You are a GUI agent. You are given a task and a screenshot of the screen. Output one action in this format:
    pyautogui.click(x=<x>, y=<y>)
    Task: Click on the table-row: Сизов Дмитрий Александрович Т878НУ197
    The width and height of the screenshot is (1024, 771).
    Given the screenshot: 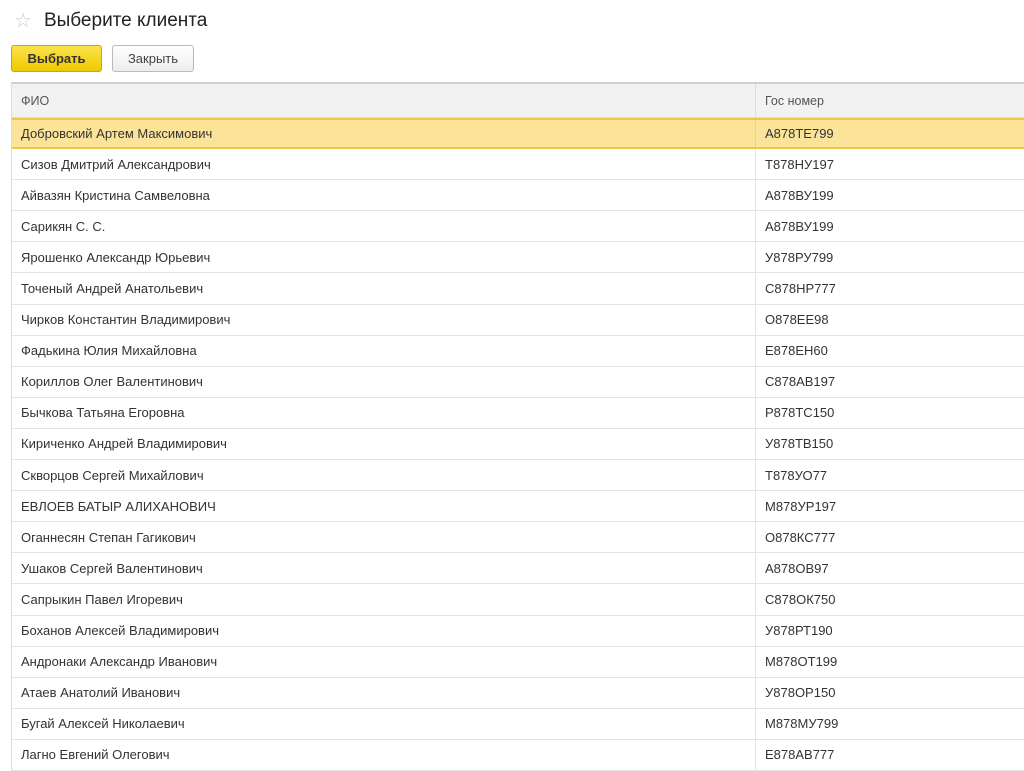 What is the action you would take?
    pyautogui.click(x=518, y=165)
    